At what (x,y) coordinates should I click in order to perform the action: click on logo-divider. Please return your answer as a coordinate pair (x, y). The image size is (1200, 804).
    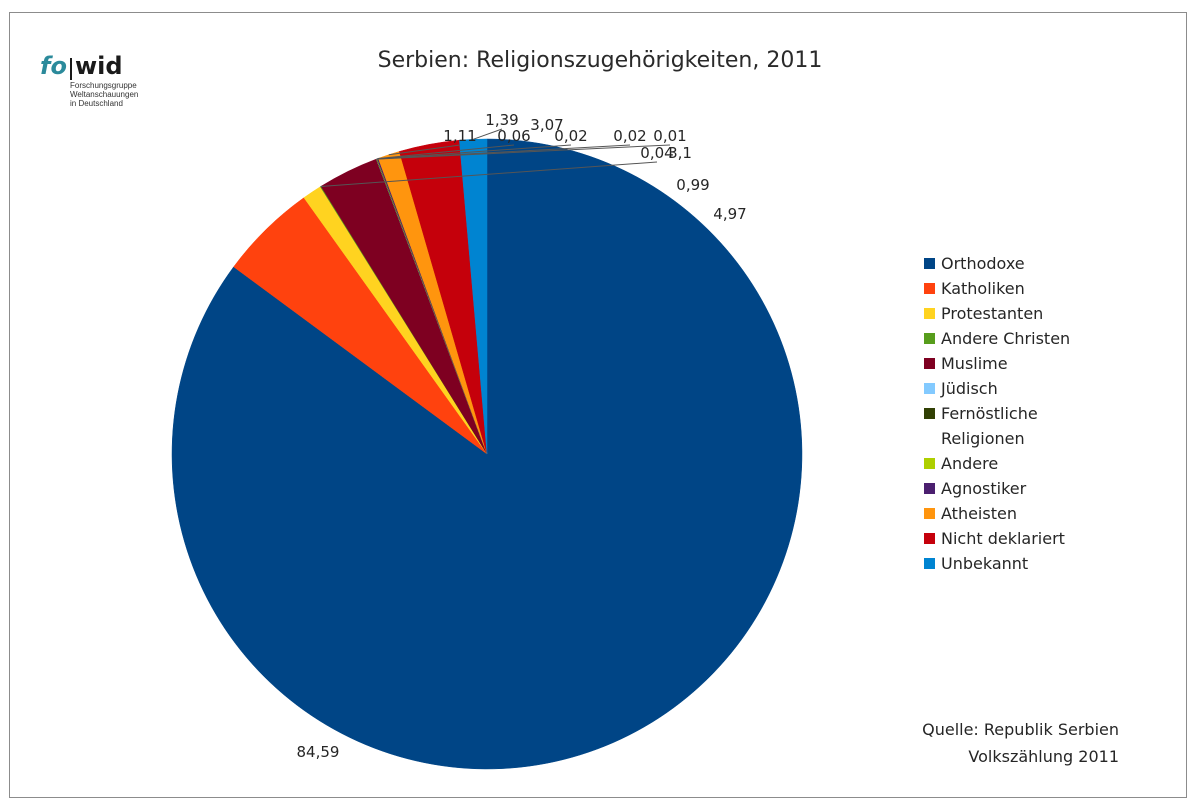
    Looking at the image, I should click on (70, 69).